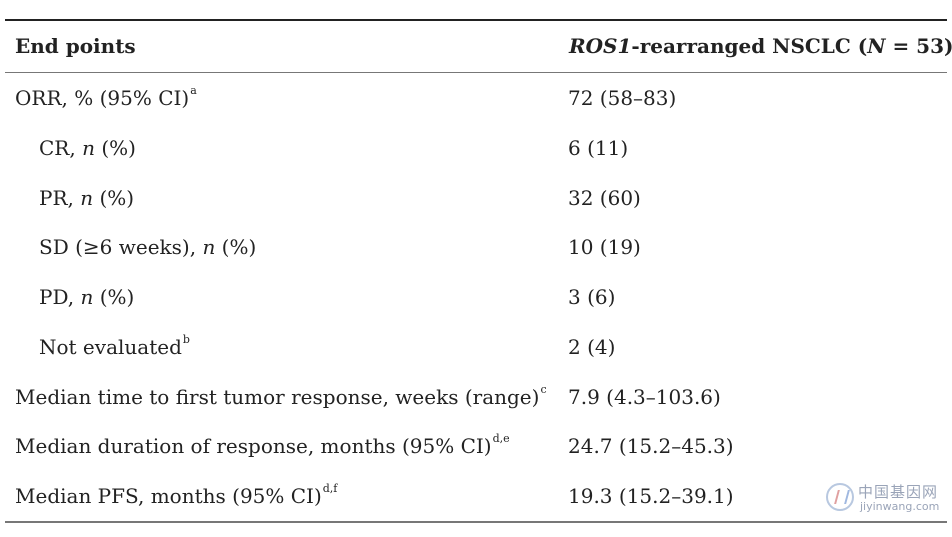 The height and width of the screenshot is (537, 952). I want to click on row-label-text: Not evaluated, so click(110, 346).